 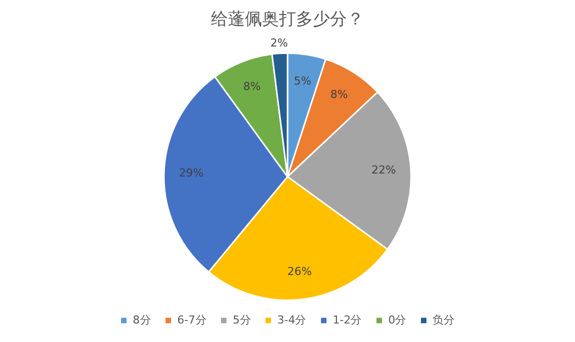 What do you see at coordinates (299, 271) in the screenshot?
I see `data-label: 26%` at bounding box center [299, 271].